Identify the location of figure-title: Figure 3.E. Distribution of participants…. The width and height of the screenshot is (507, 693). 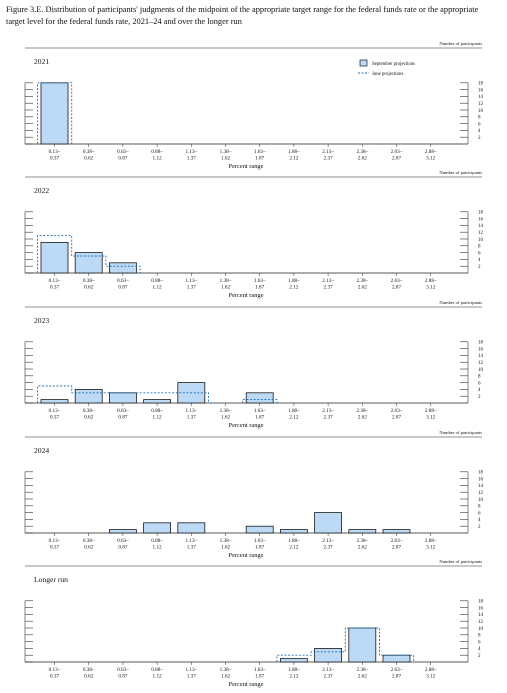
(242, 15).